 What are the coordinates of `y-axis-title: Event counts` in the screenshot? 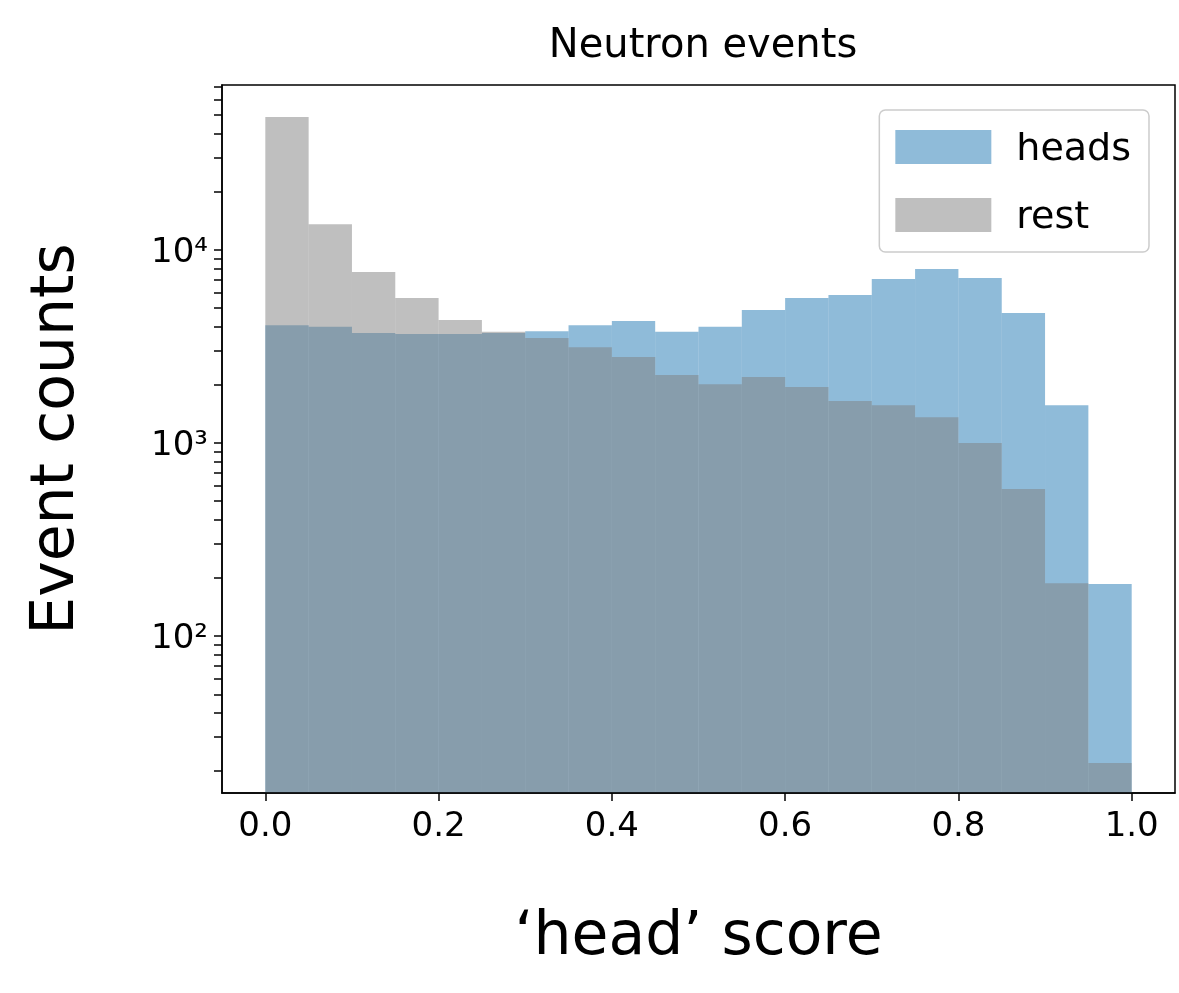 It's located at (52, 439).